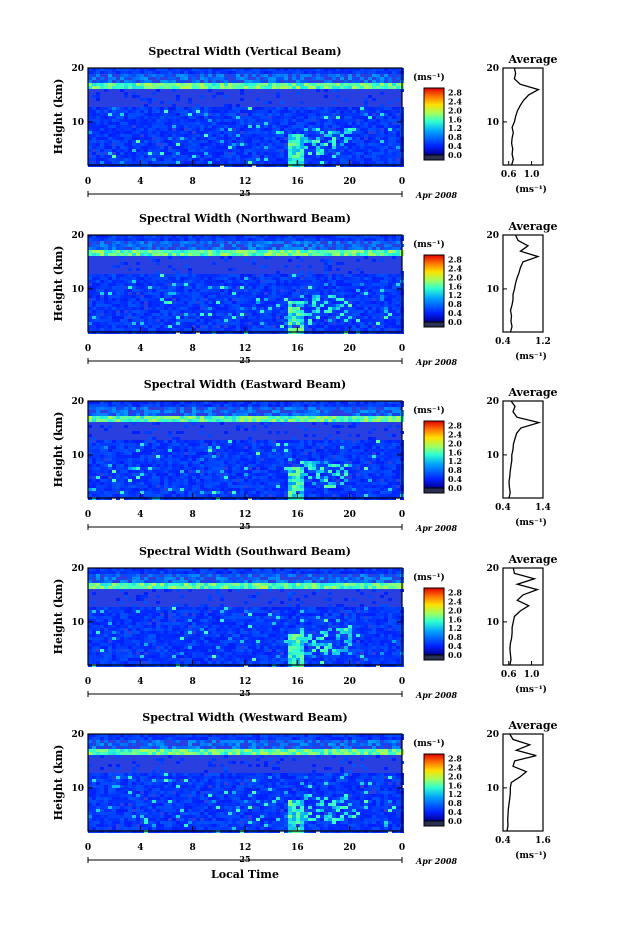  I want to click on panel-title: Spectral Width (Vertical Beam), so click(244, 51).